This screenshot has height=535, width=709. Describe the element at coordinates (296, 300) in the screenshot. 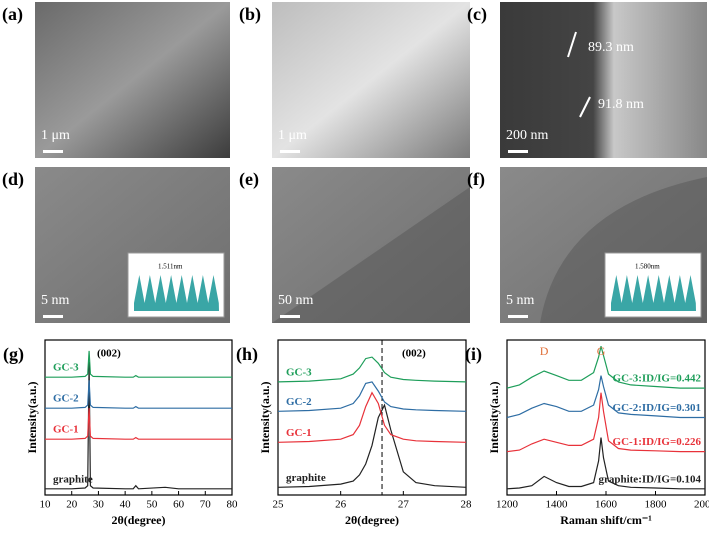

I see `scale-bar-label: 50 nm` at that location.